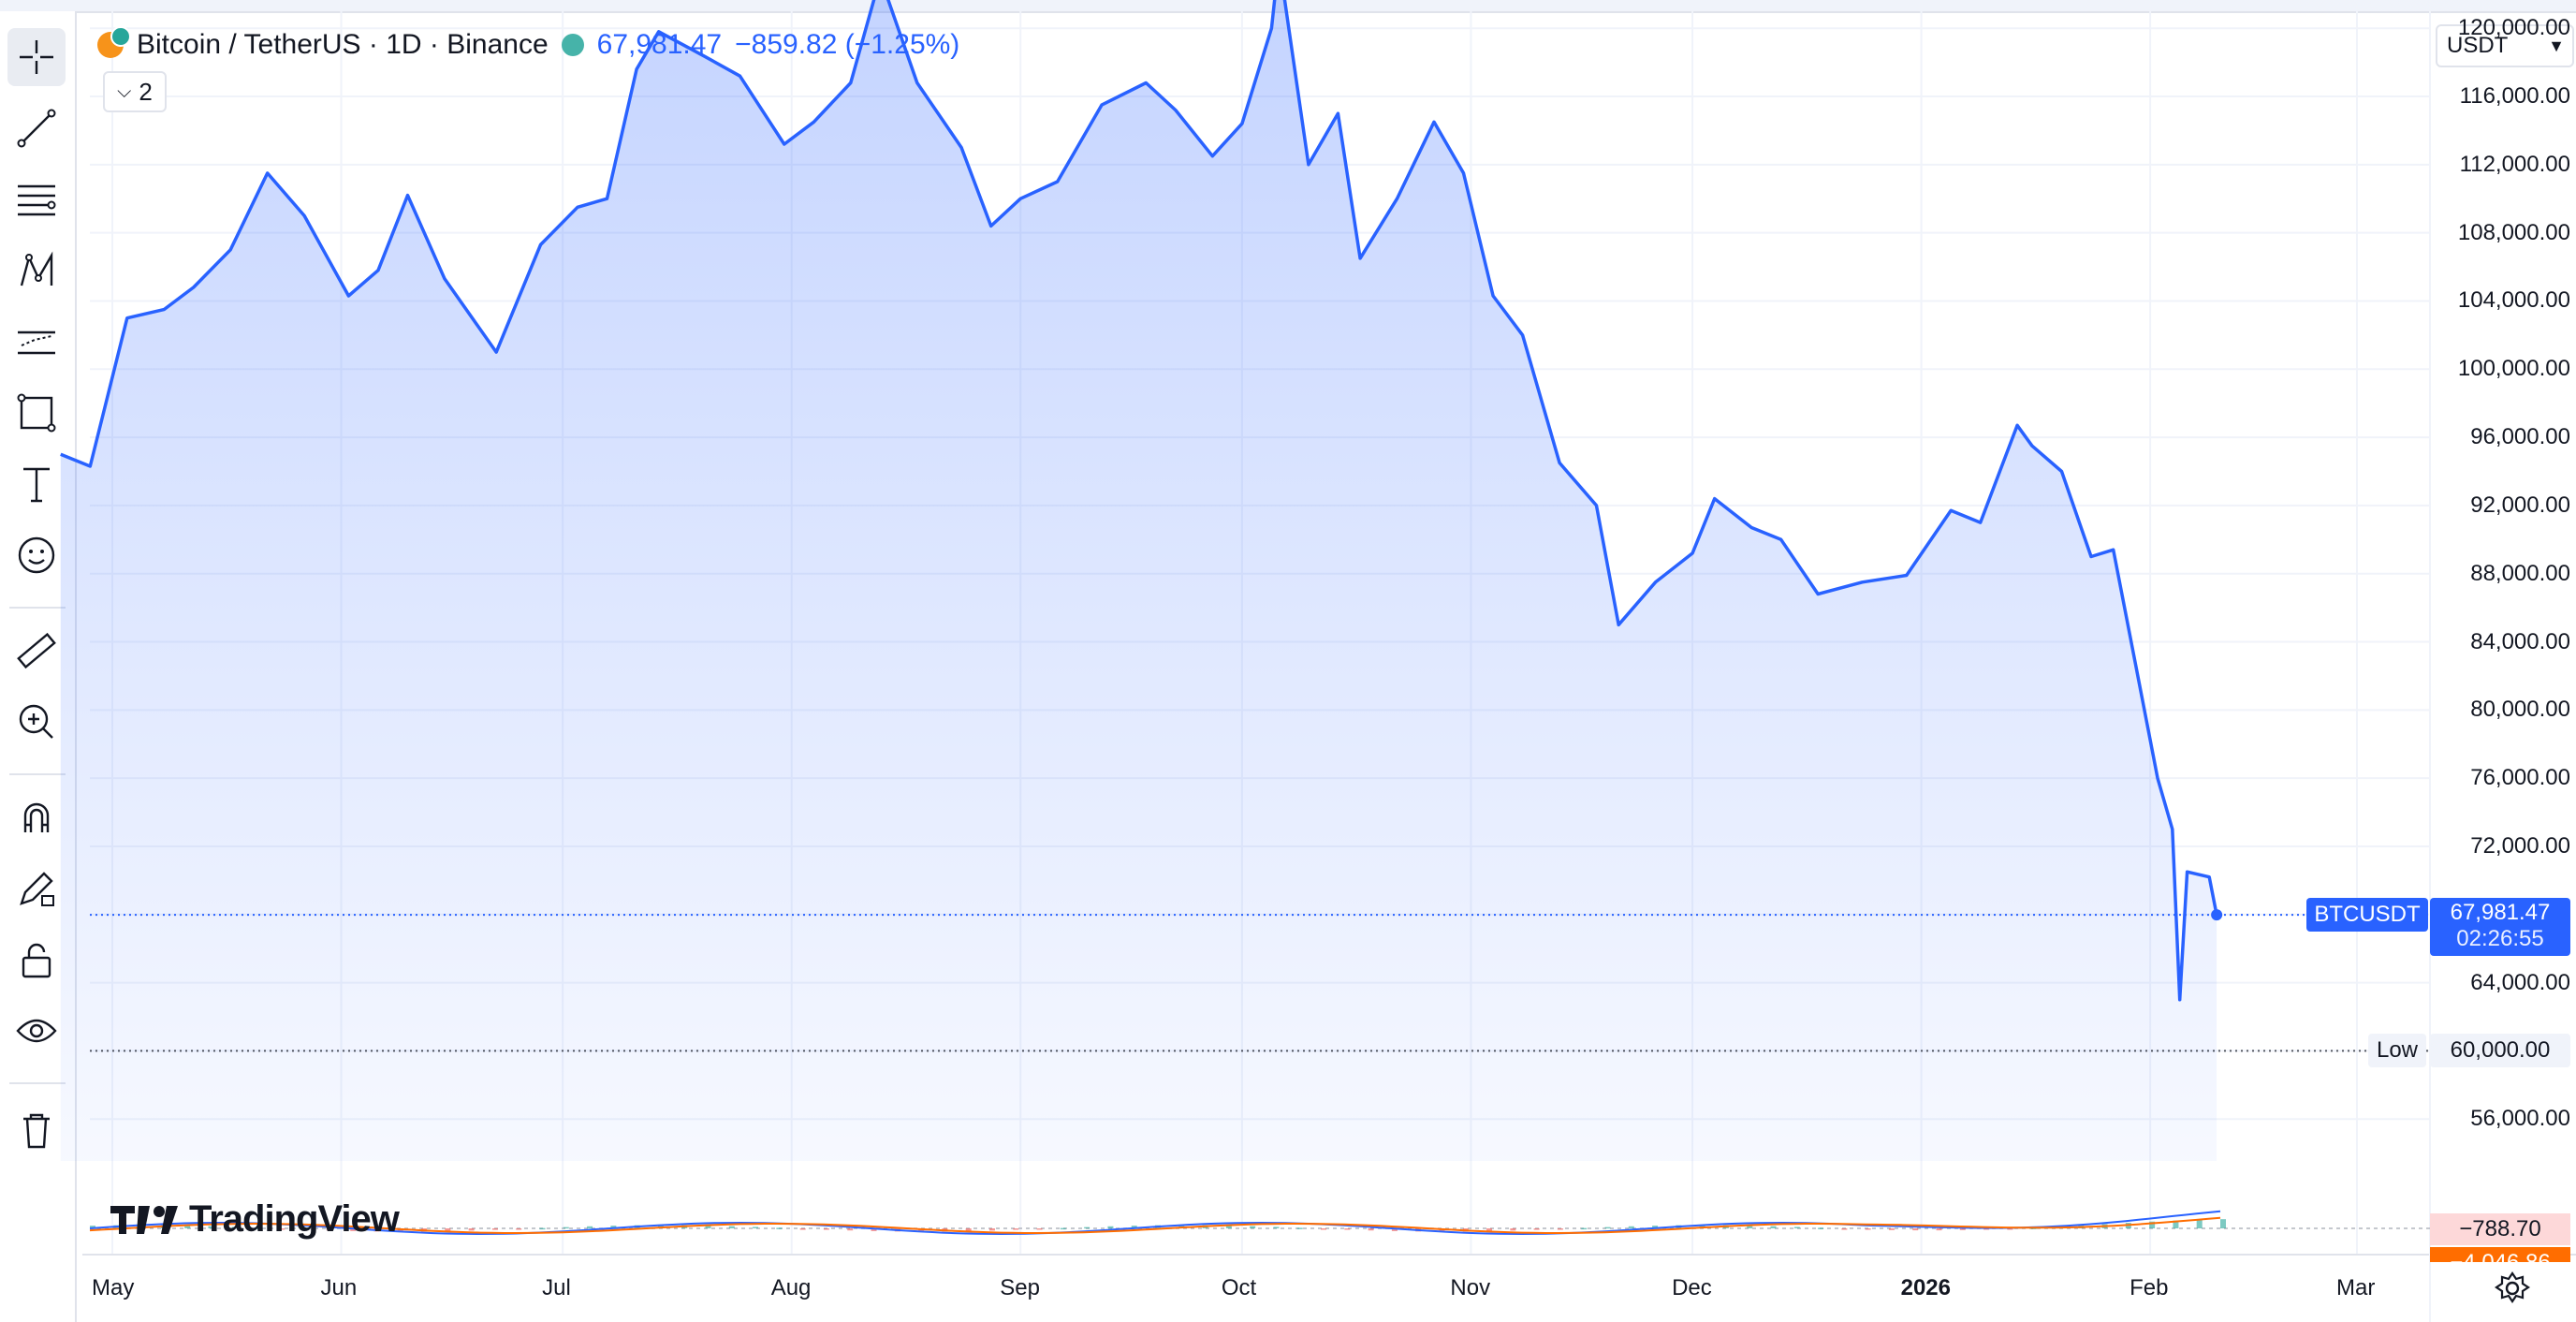  Describe the element at coordinates (36, 651) in the screenshot. I see `ruler-icon` at that location.